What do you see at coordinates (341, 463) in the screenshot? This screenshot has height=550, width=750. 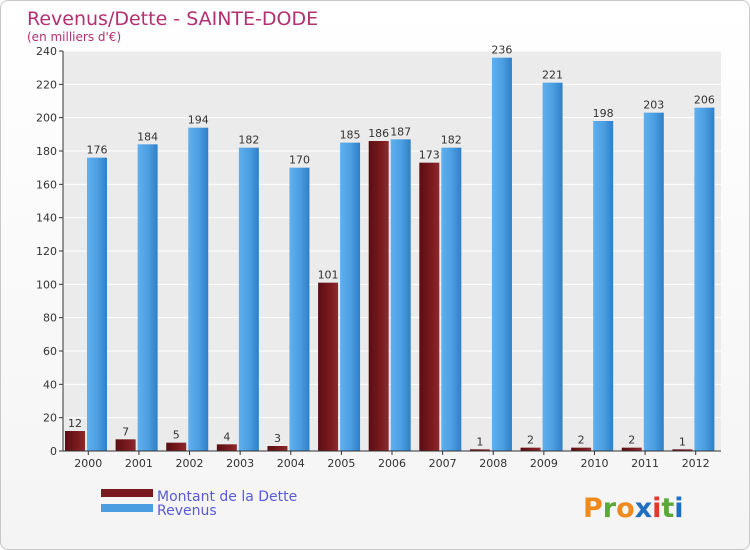 I see `x-tick-label: 2005` at bounding box center [341, 463].